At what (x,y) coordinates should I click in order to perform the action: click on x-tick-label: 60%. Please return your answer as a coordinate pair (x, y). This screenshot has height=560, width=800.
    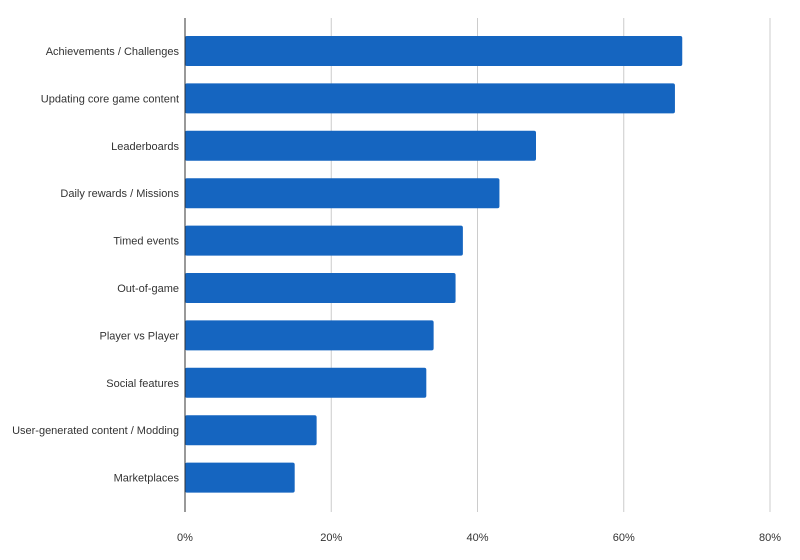
    Looking at the image, I should click on (624, 538).